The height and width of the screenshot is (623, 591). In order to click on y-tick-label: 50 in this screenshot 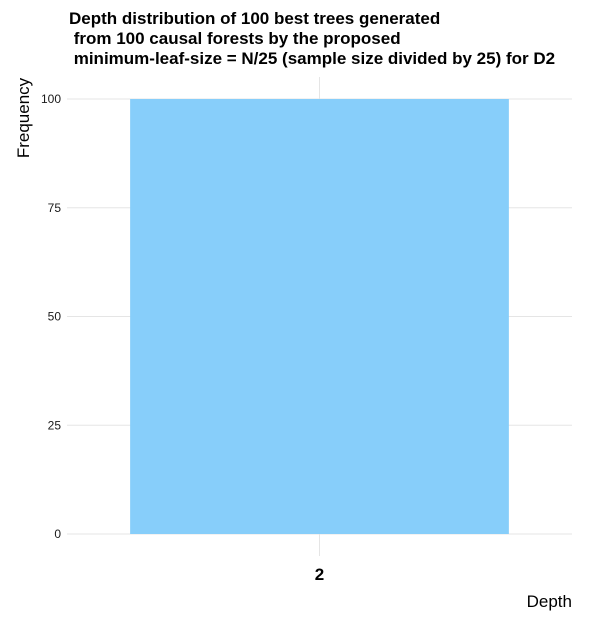, I will do `click(55, 317)`.